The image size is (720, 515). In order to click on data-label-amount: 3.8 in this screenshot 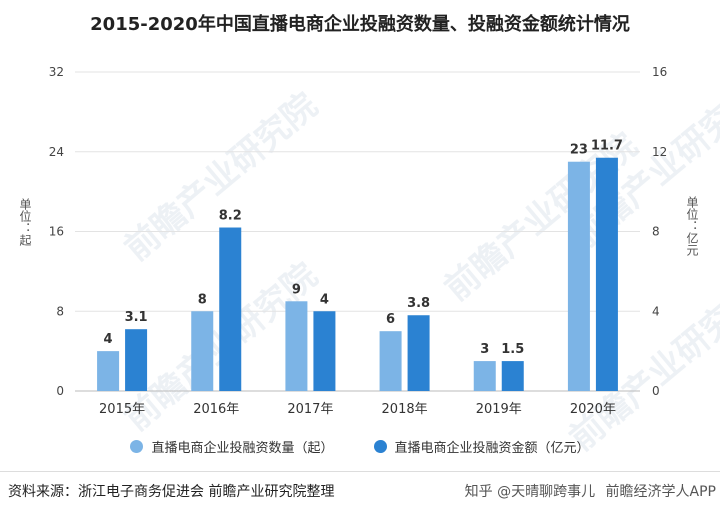, I will do `click(418, 303)`.